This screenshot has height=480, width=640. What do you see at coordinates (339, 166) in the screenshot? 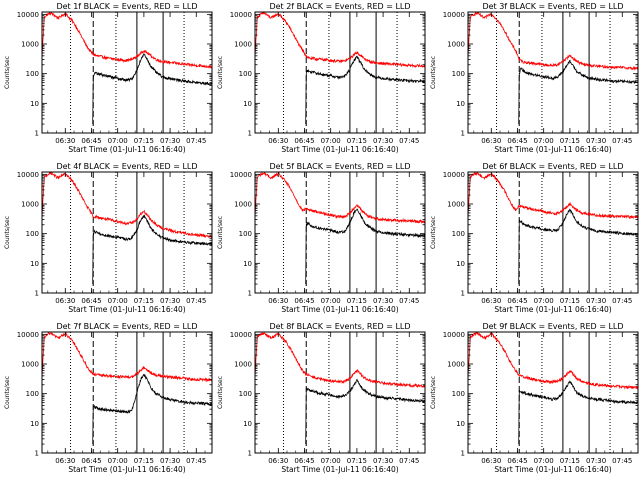
I see `chart-title: Det 5f BLACK = Events, RED = LLD` at bounding box center [339, 166].